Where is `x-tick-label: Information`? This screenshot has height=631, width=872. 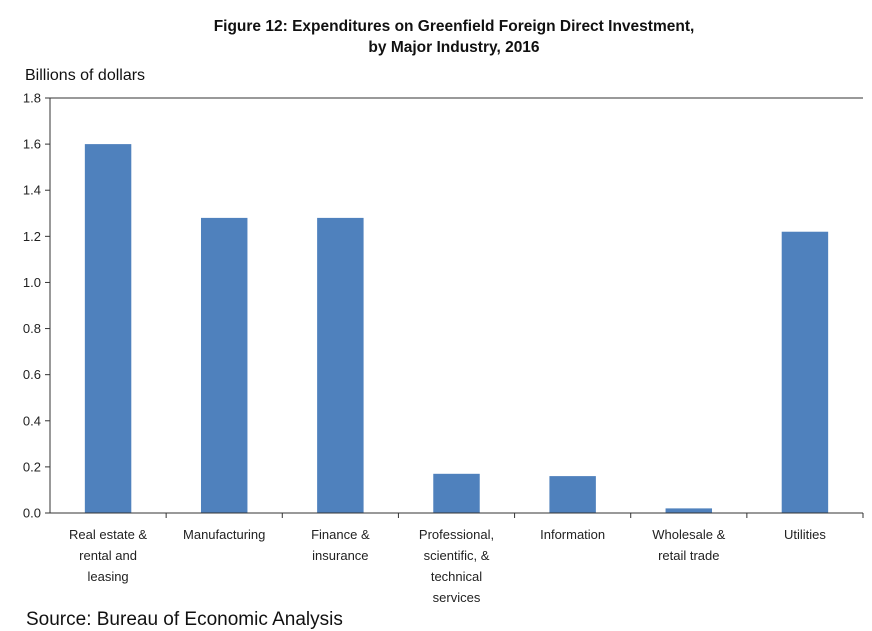
x-tick-label: Information is located at coordinates (572, 534).